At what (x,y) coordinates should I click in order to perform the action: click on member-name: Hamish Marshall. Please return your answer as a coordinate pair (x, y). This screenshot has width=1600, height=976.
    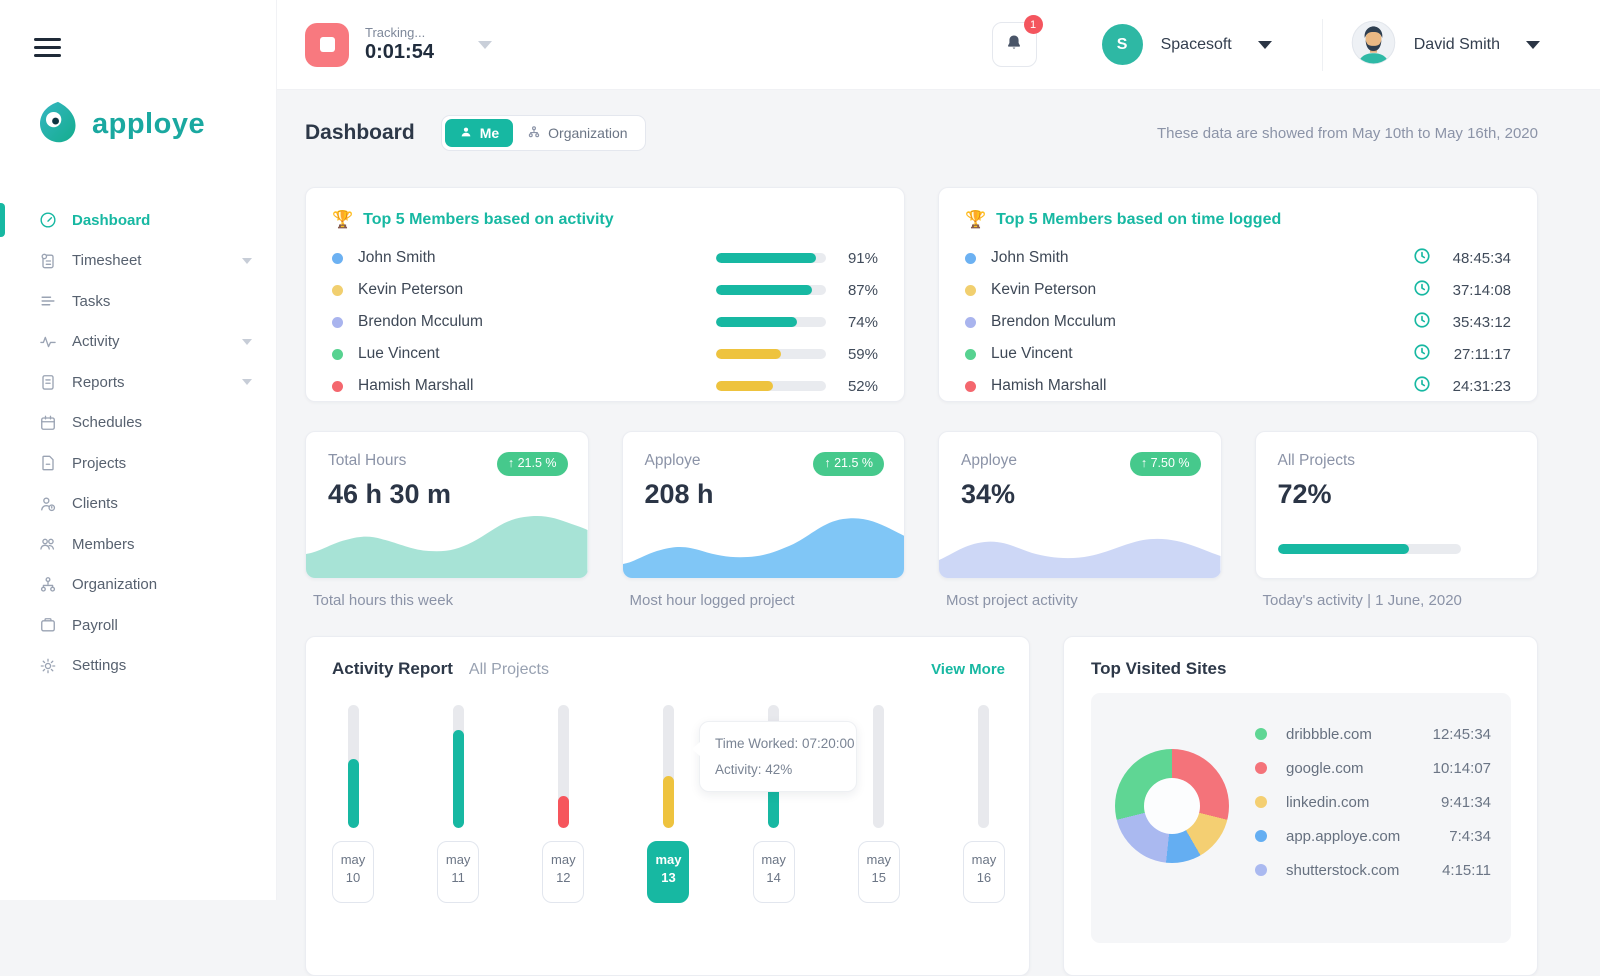
    Looking at the image, I should click on (416, 385).